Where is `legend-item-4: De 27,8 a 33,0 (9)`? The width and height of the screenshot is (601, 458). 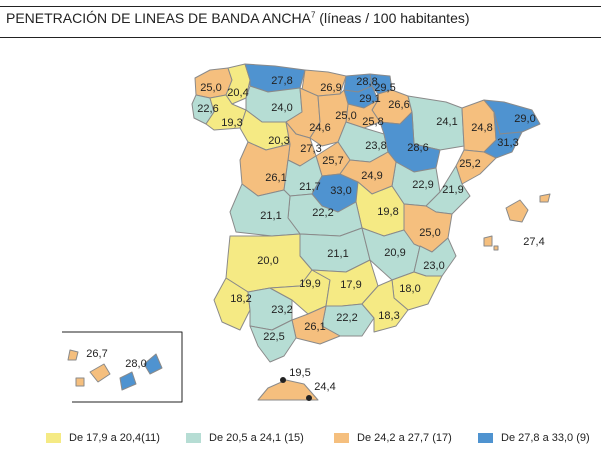
legend-item-4: De 27,8 a 33,0 (9) is located at coordinates (534, 438).